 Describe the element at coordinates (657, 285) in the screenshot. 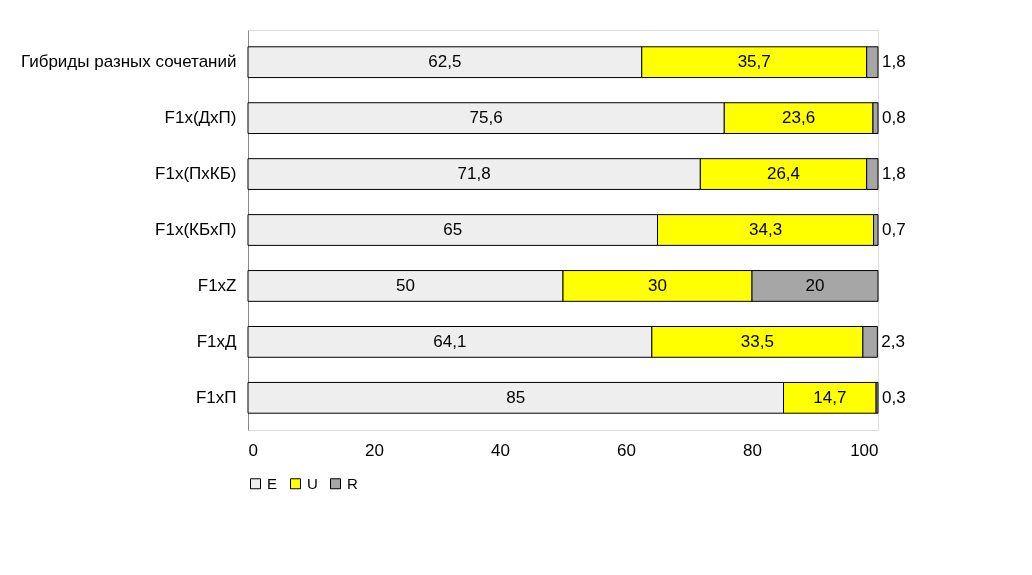

I see `data-label: 30` at that location.